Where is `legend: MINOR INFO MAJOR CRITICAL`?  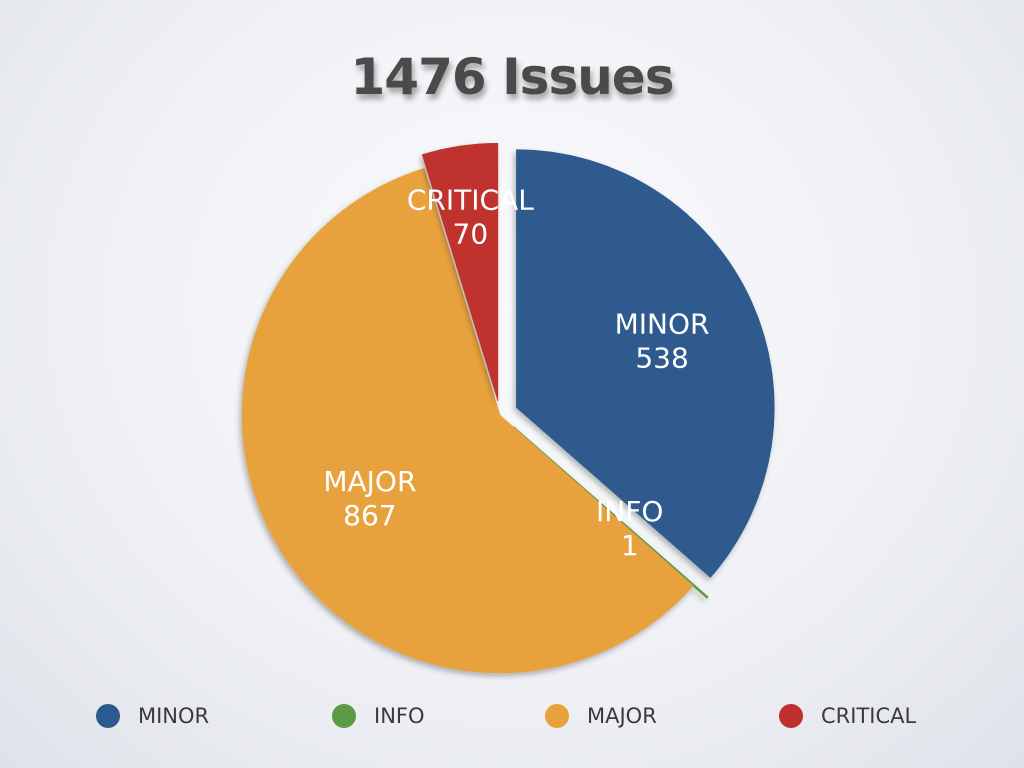
legend: MINOR INFO MAJOR CRITICAL is located at coordinates (512, 722).